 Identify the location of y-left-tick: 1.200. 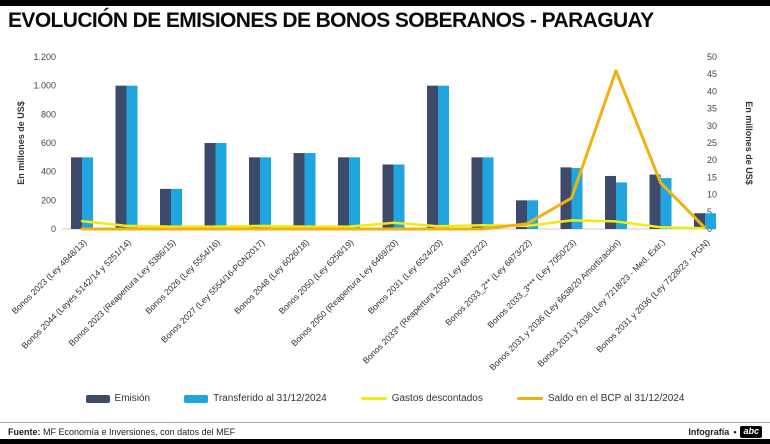
(44, 57).